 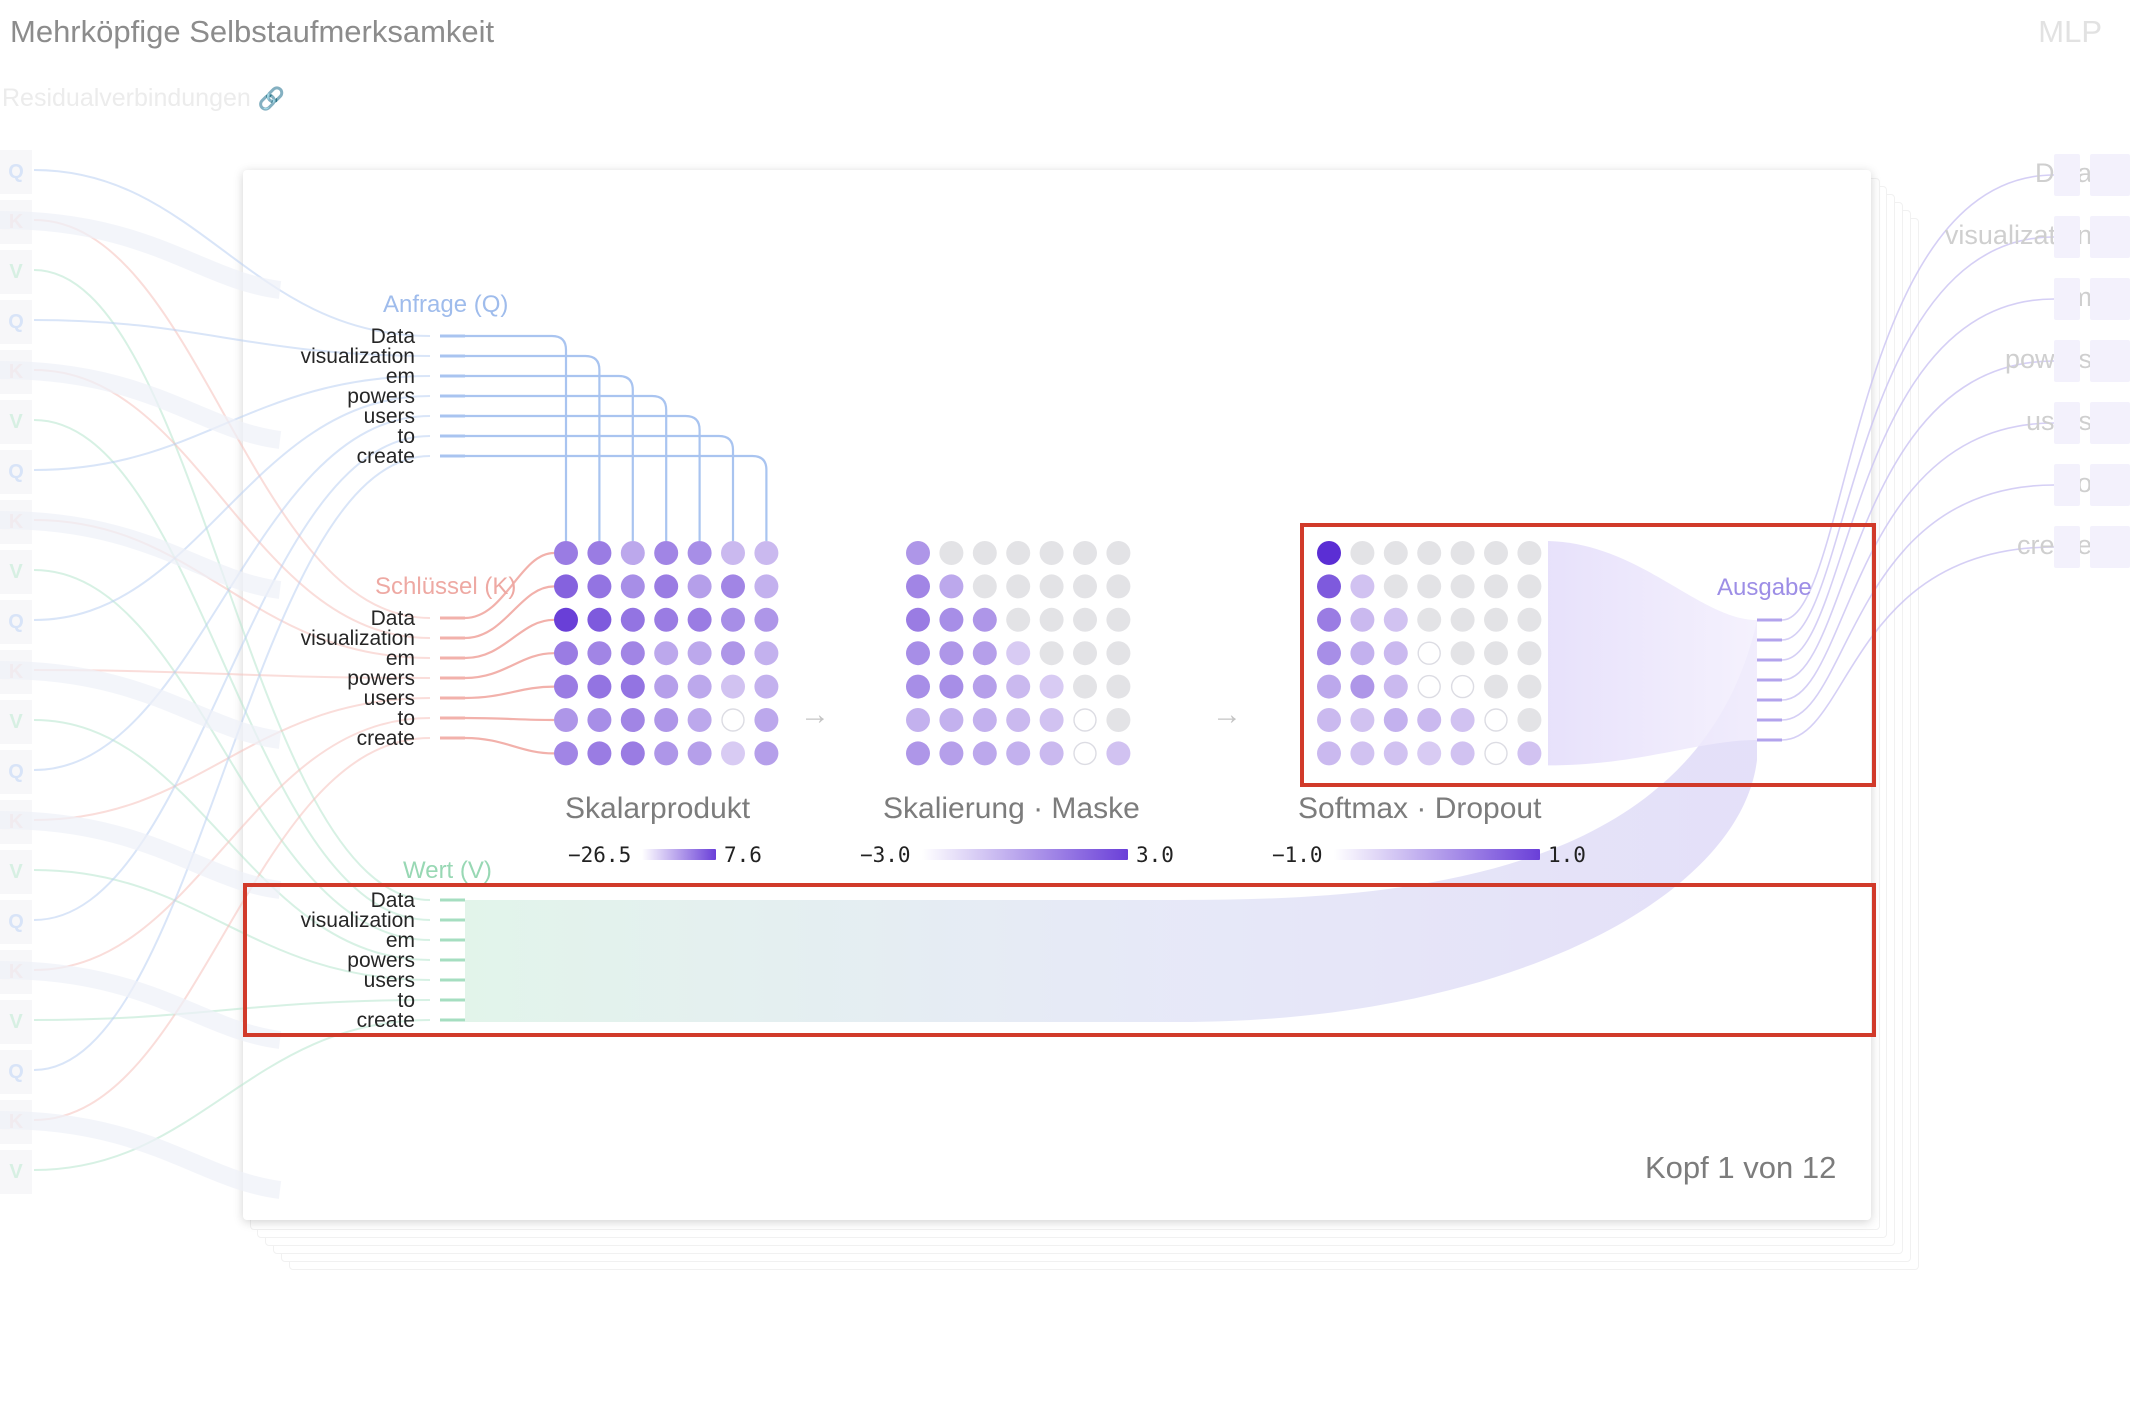 What do you see at coordinates (392, 618) in the screenshot?
I see `key-token: Data` at bounding box center [392, 618].